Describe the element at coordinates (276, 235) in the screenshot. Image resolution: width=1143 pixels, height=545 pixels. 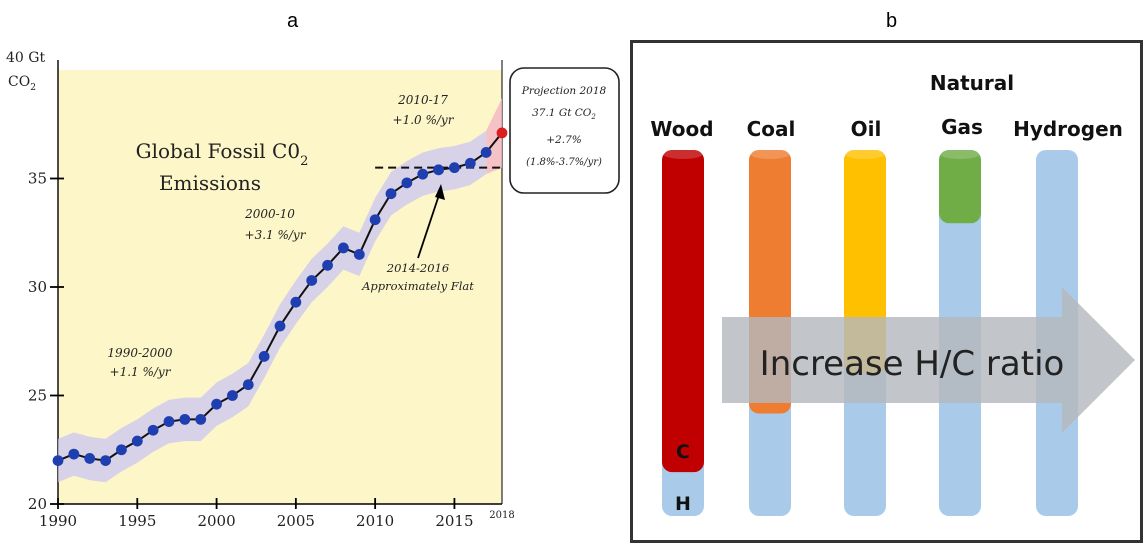
I see `annotation-2000-10-rate: +3.1 %/yr` at that location.